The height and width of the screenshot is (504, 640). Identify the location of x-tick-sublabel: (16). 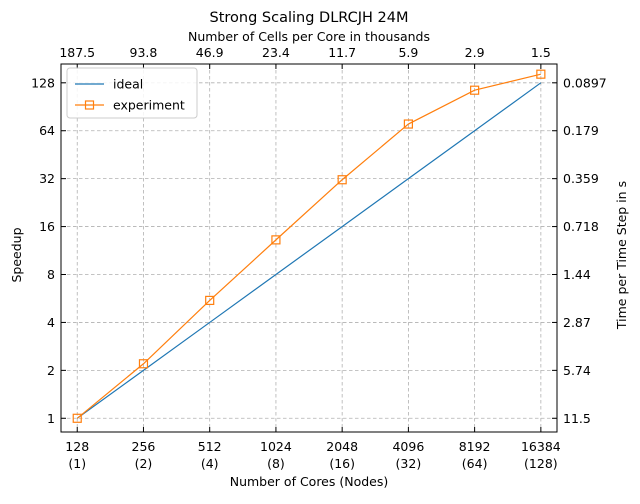
(342, 463).